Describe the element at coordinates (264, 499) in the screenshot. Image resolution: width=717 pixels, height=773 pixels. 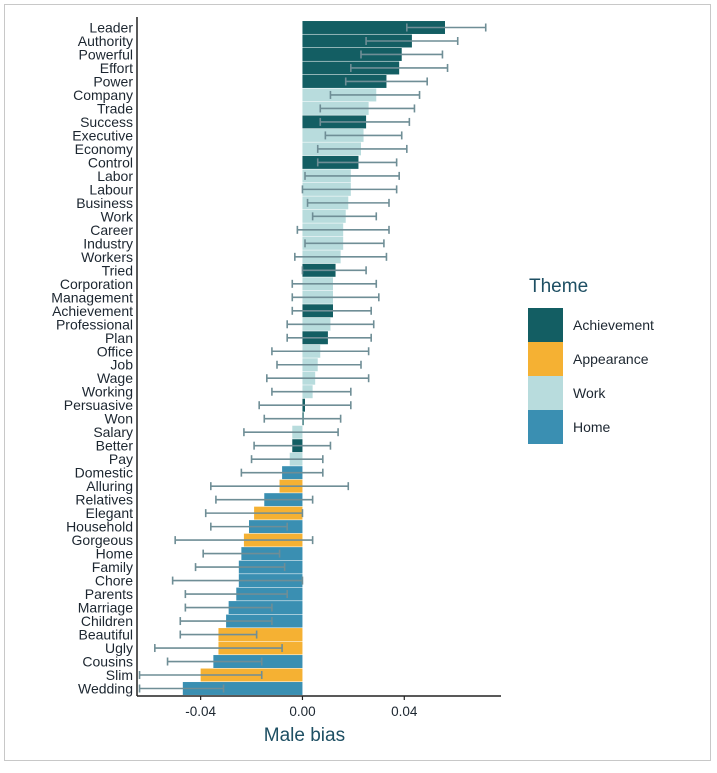
I see `errorbar-relatives` at that location.